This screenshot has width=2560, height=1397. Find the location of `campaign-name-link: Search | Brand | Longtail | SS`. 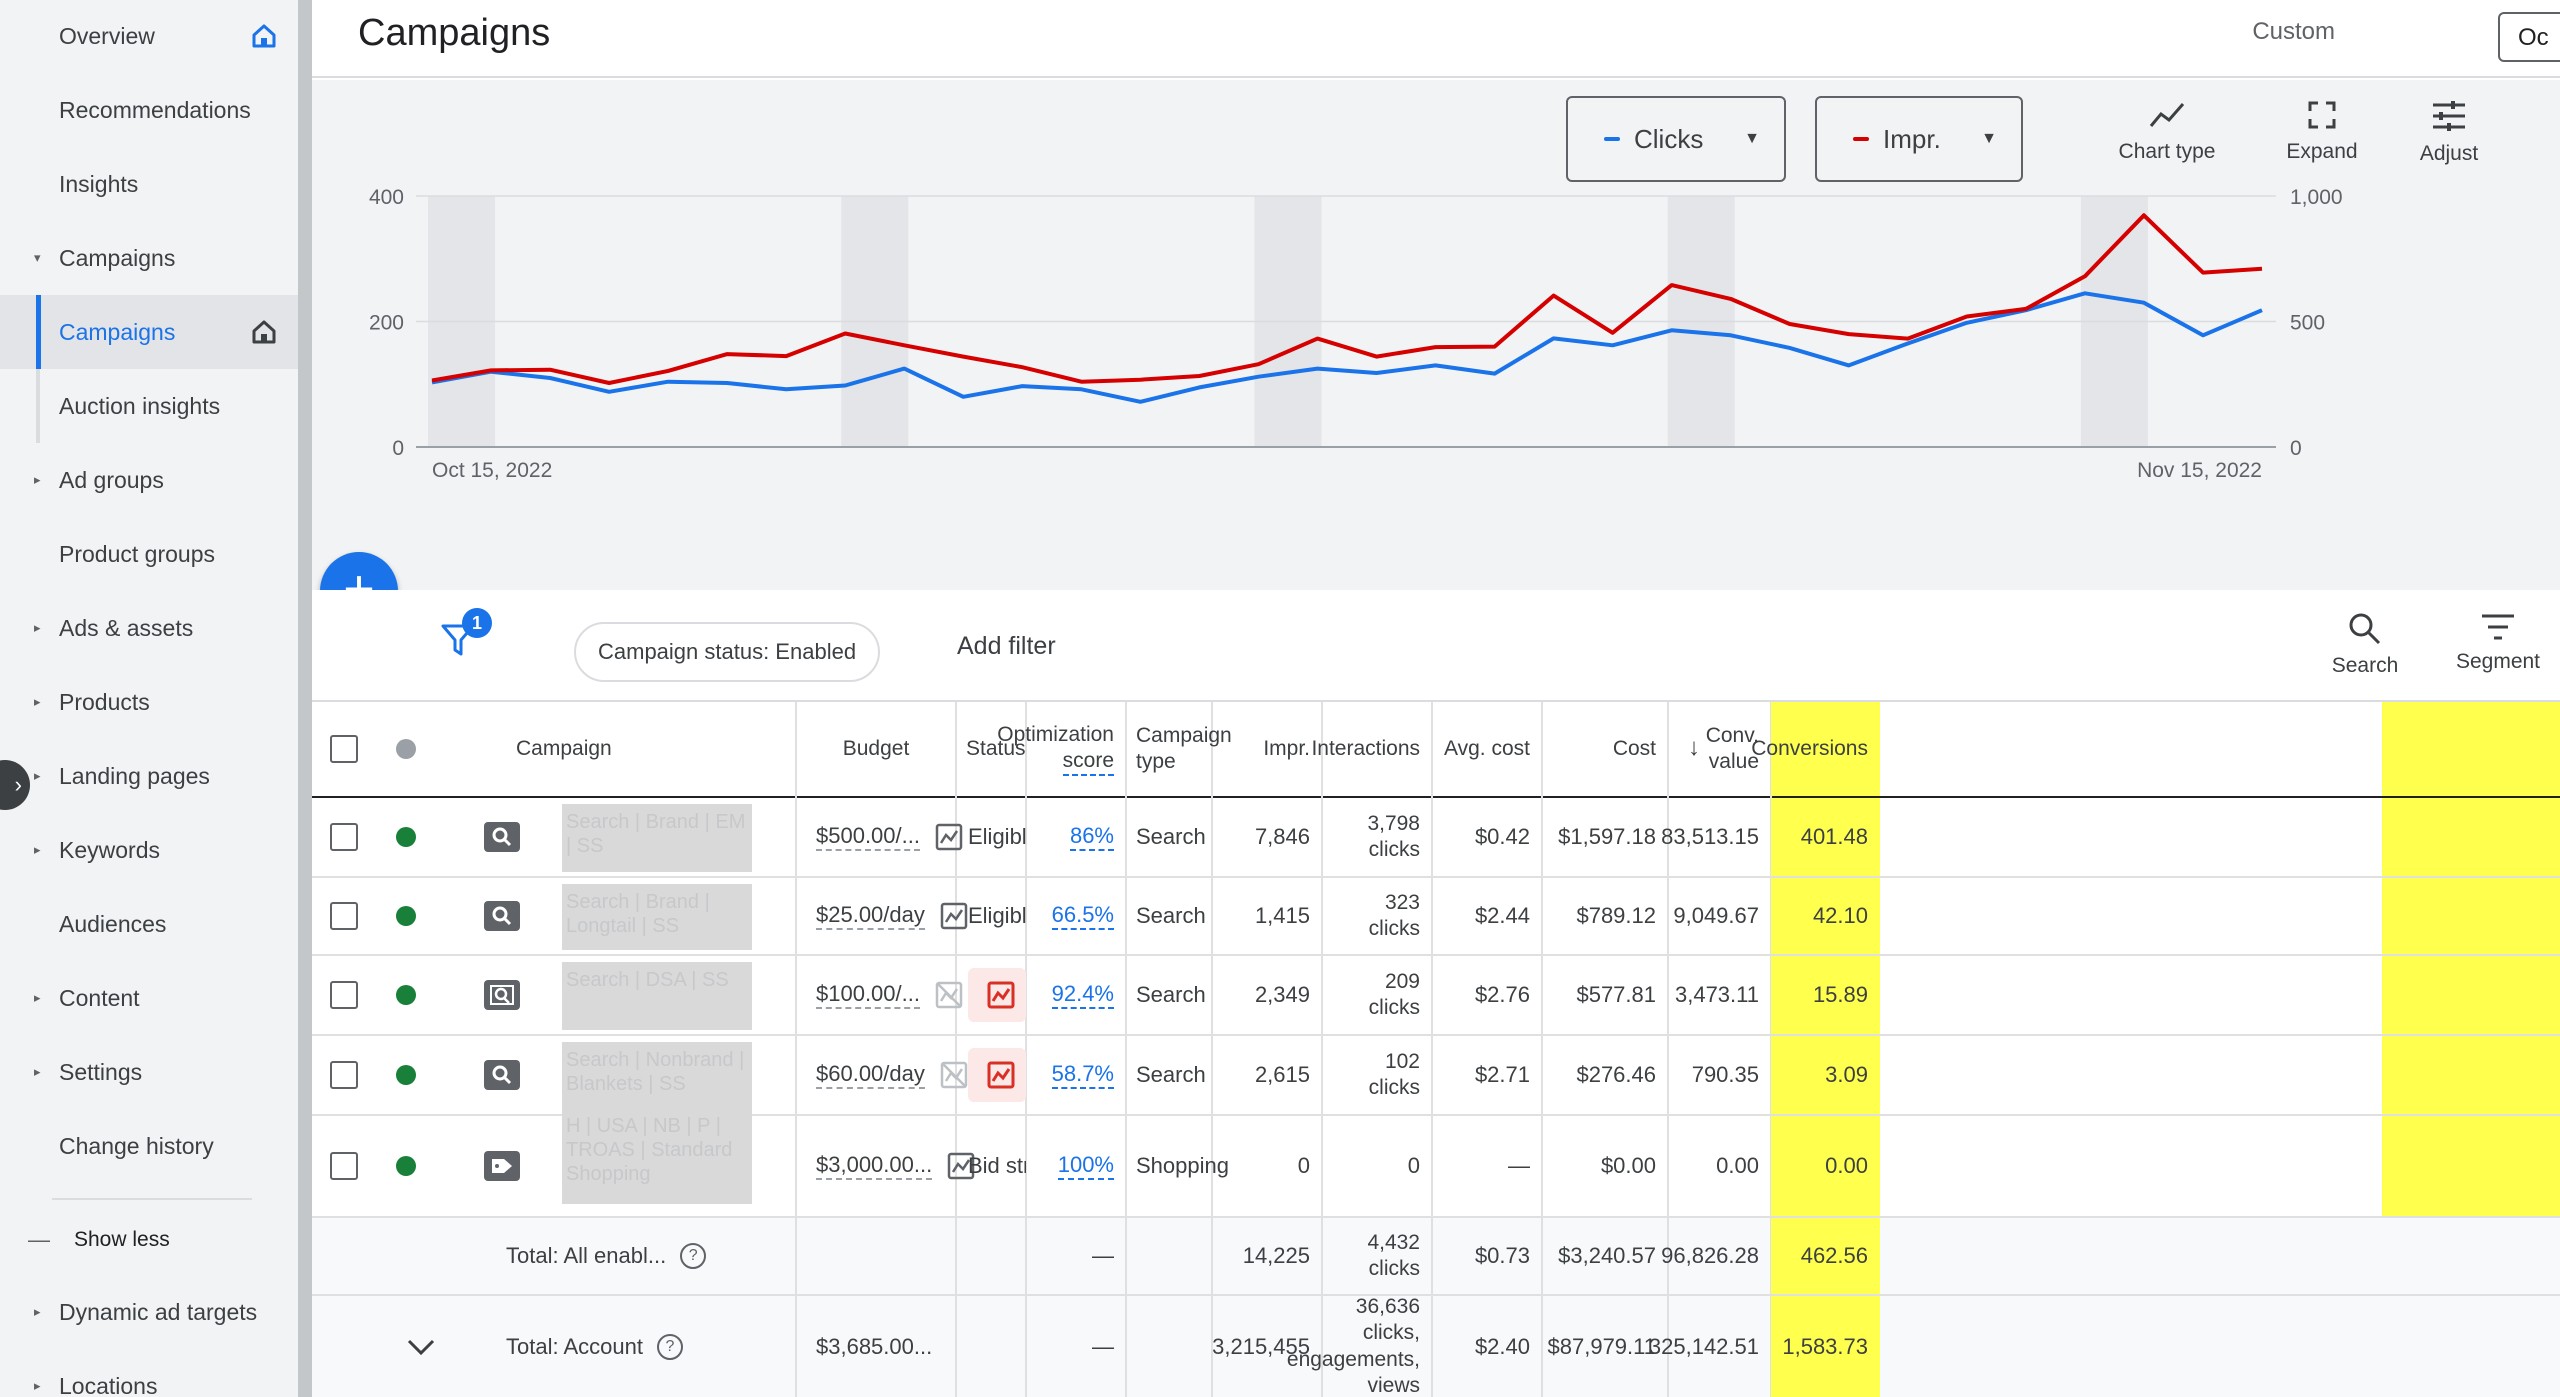

campaign-name-link: Search | Brand | Longtail | SS is located at coordinates (657, 917).